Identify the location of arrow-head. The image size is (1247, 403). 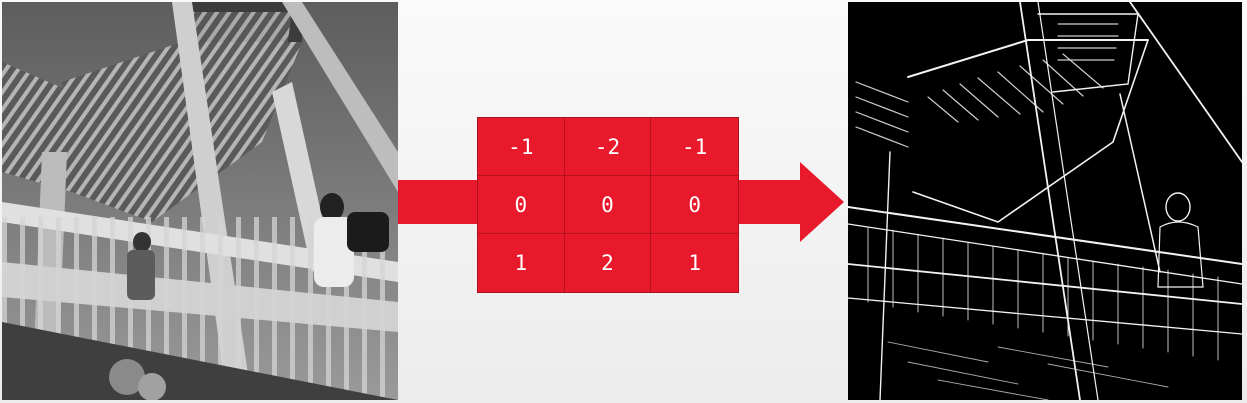
(822, 202).